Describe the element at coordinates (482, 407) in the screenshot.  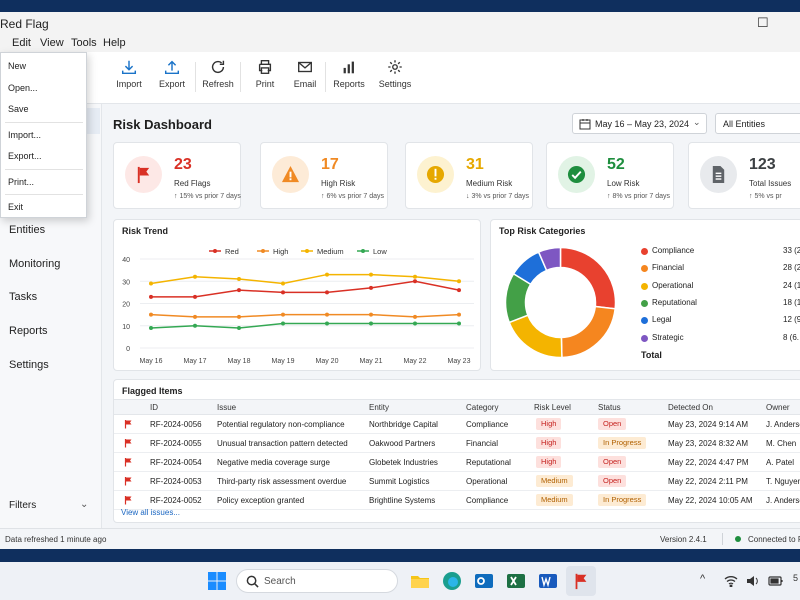
I see `column-header-category: Category` at that location.